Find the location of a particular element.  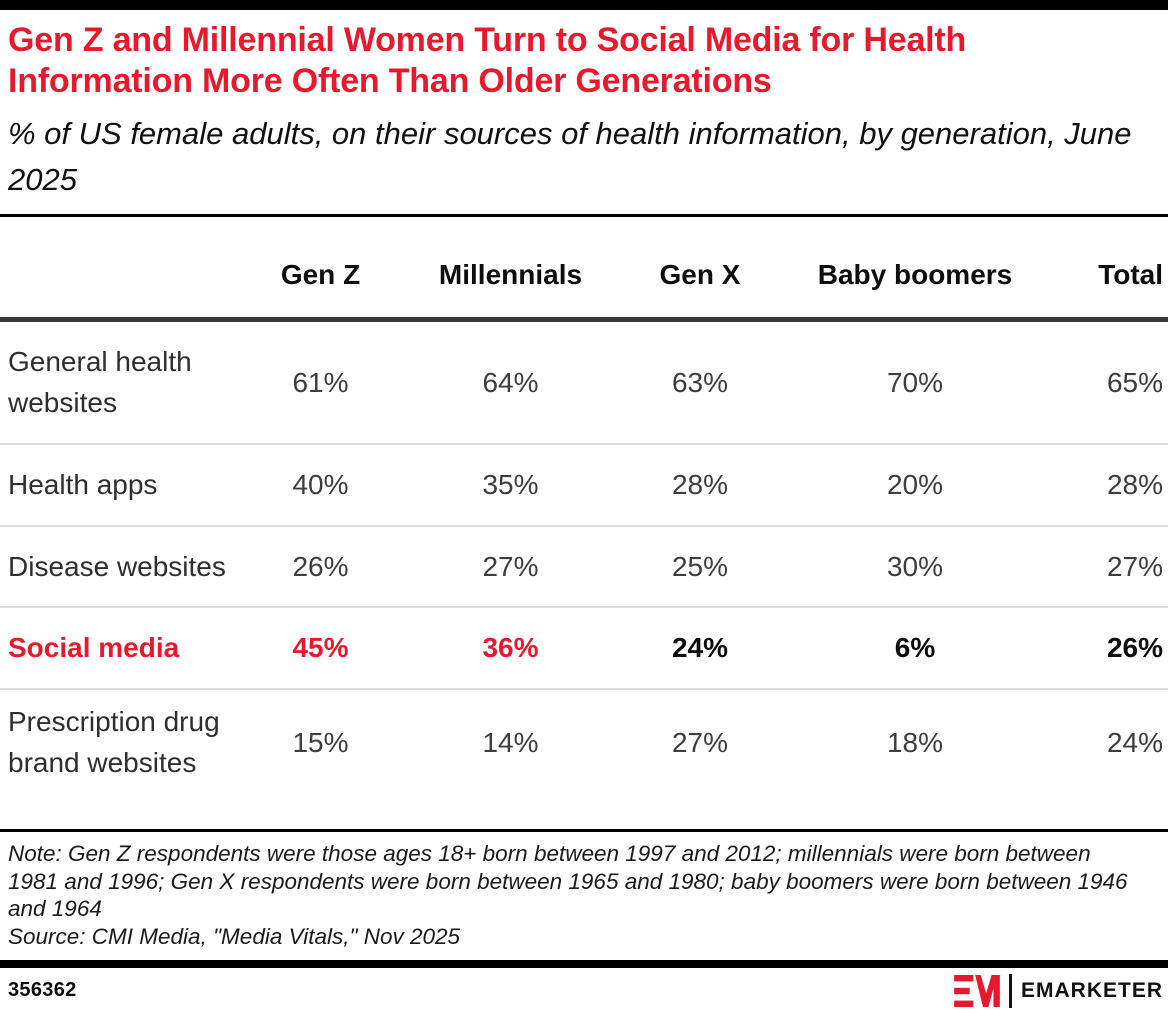

row-label: Health apps is located at coordinates (115, 485).